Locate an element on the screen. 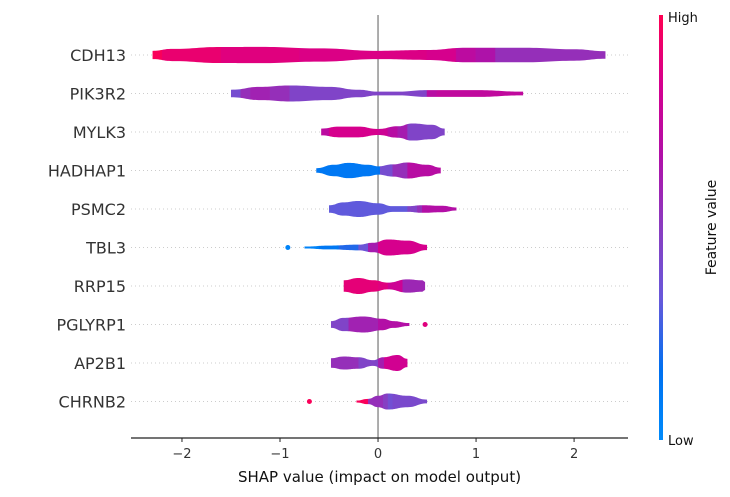 The height and width of the screenshot is (497, 730). colorbar-title: Feature value is located at coordinates (712, 228).